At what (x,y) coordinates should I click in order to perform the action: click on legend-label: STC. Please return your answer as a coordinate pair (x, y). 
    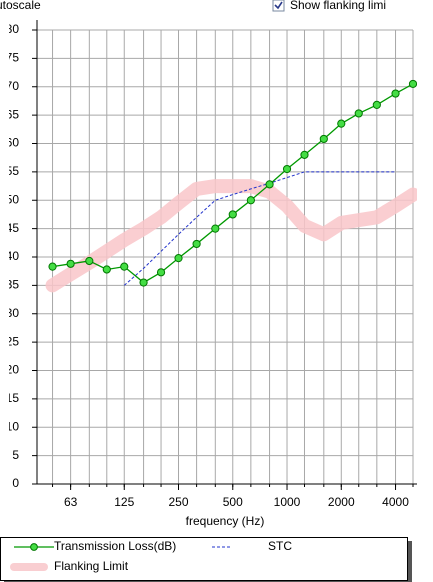
    Looking at the image, I should click on (280, 546).